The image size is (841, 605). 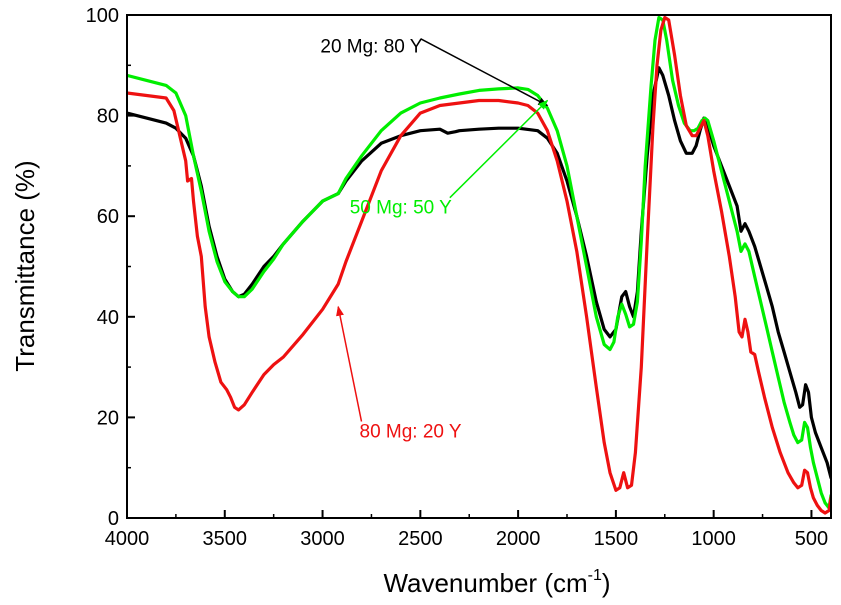 What do you see at coordinates (322, 539) in the screenshot?
I see `x-tick-label: 3000` at bounding box center [322, 539].